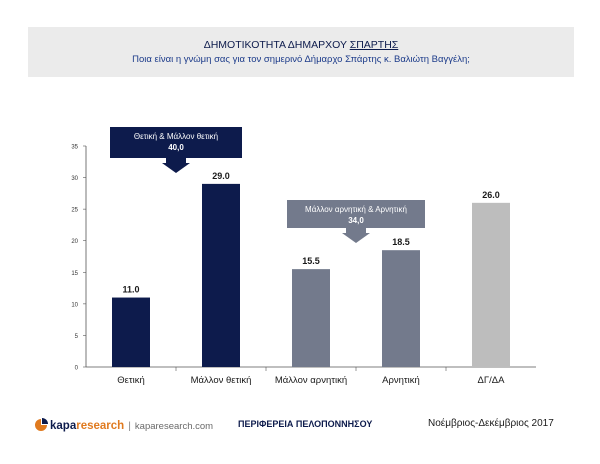  I want to click on footer-brand: kaparesearch | kaparesearch.com, so click(123, 425).